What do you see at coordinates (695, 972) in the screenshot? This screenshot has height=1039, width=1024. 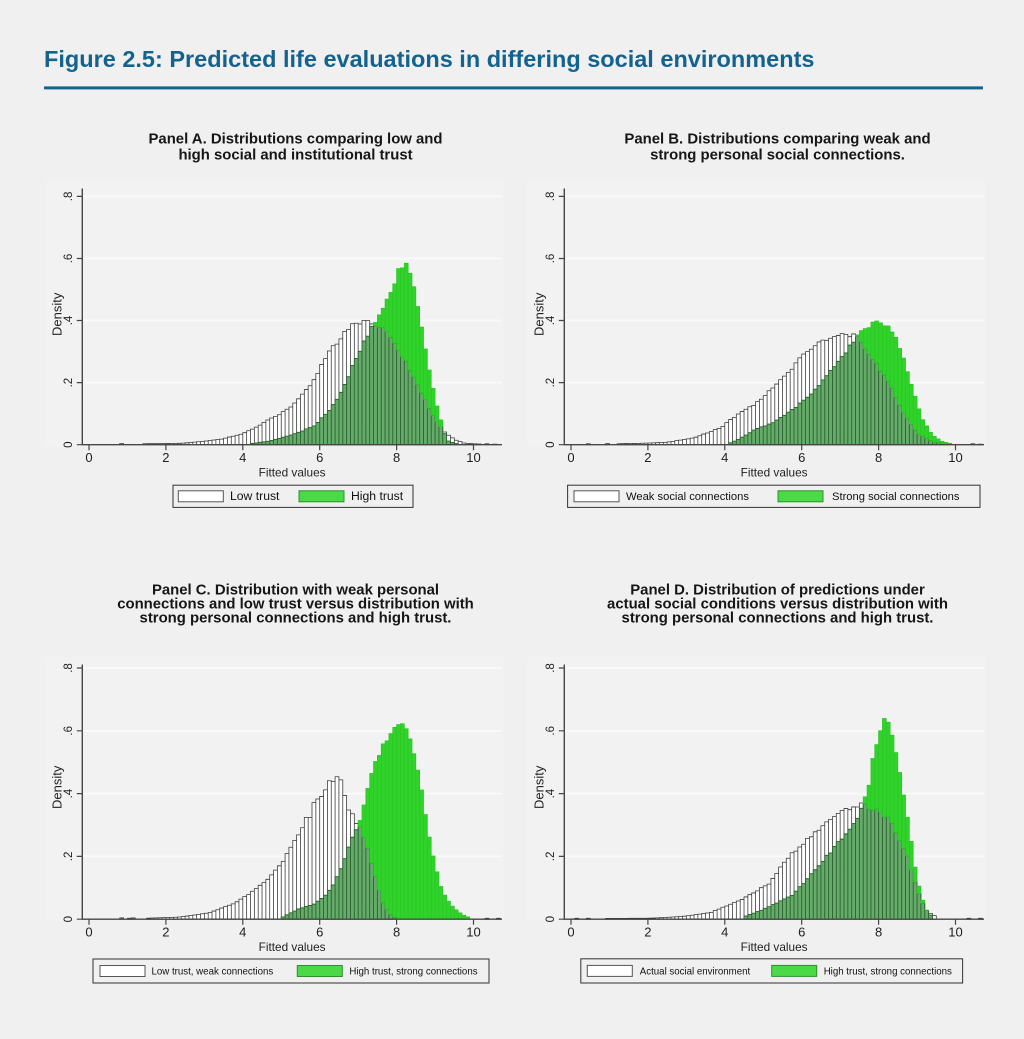 I see `svg-text: Actual social environment` at bounding box center [695, 972].